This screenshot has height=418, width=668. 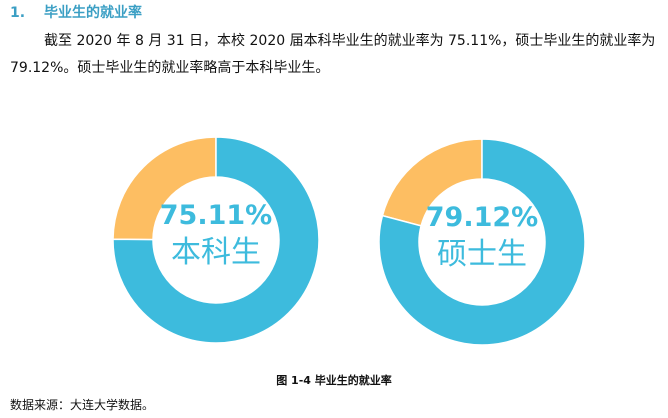 I want to click on center-value: 79.12%, so click(x=482, y=217).